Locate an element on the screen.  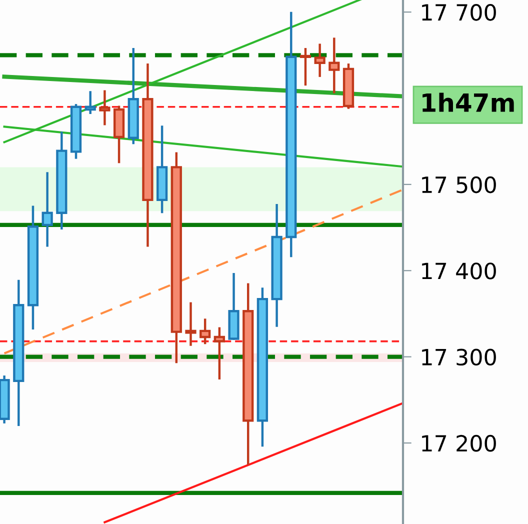
text: 1h47m is located at coordinates (468, 102).